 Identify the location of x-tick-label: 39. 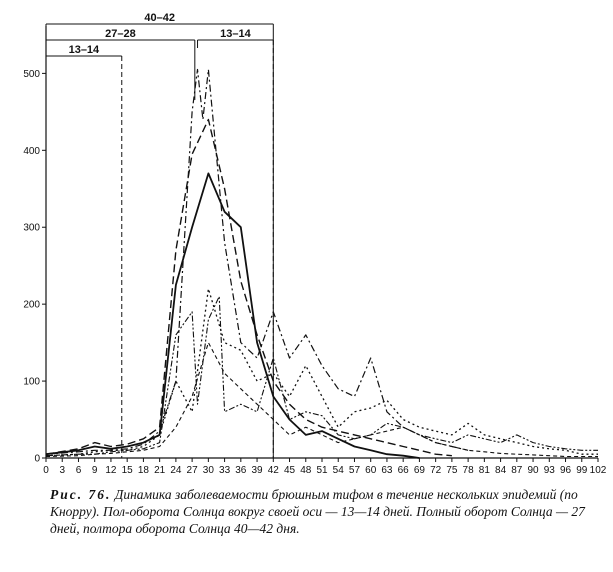
(257, 470).